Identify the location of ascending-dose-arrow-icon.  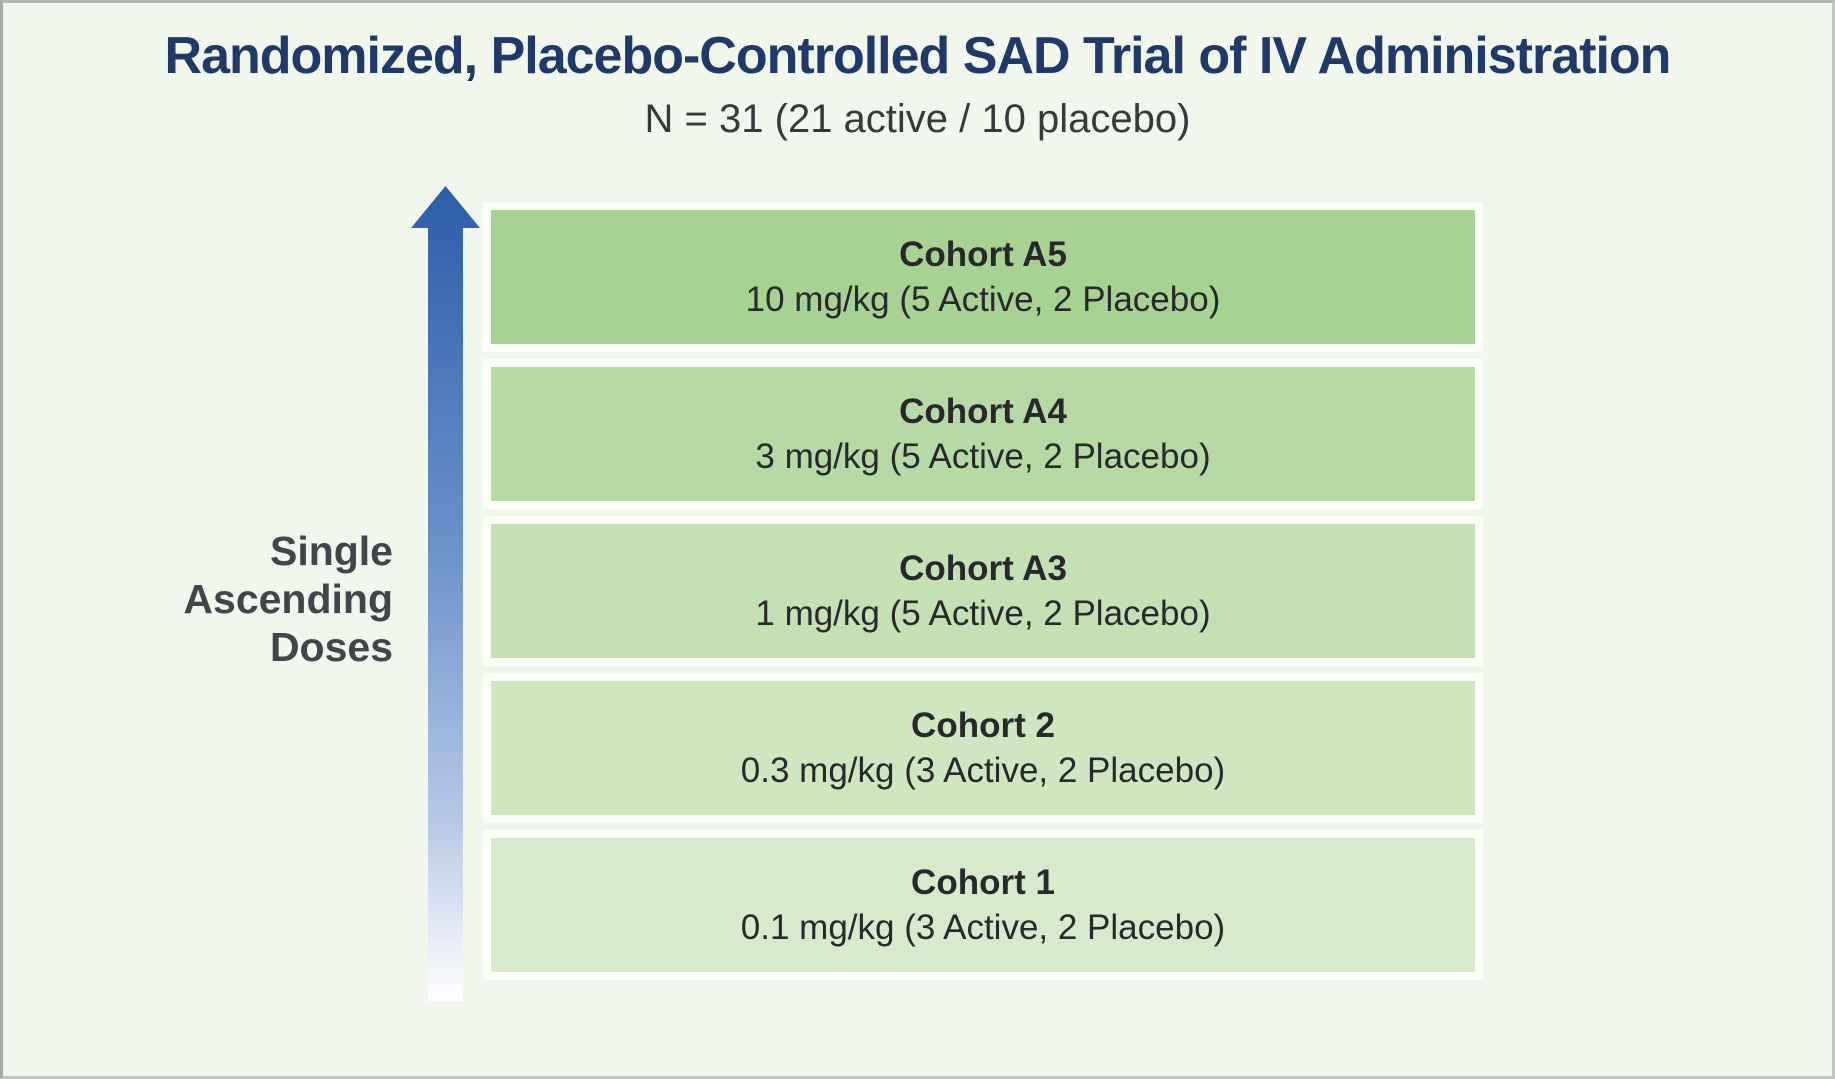
(445, 593).